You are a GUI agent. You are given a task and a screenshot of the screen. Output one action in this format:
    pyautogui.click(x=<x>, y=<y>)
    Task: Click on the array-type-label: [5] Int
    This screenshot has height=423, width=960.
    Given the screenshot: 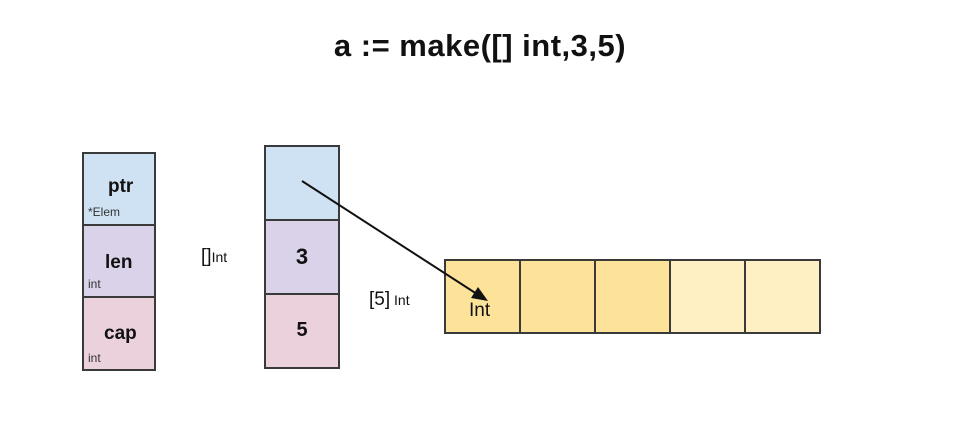 What is the action you would take?
    pyautogui.click(x=389, y=300)
    